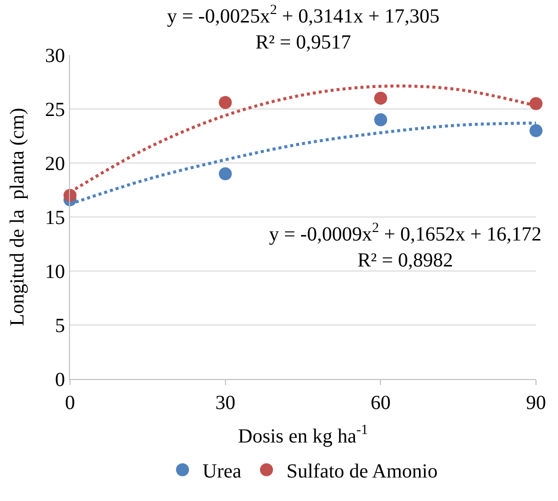 Image resolution: width=558 pixels, height=501 pixels. Describe the element at coordinates (55, 272) in the screenshot. I see `y-tick-label: 10` at that location.